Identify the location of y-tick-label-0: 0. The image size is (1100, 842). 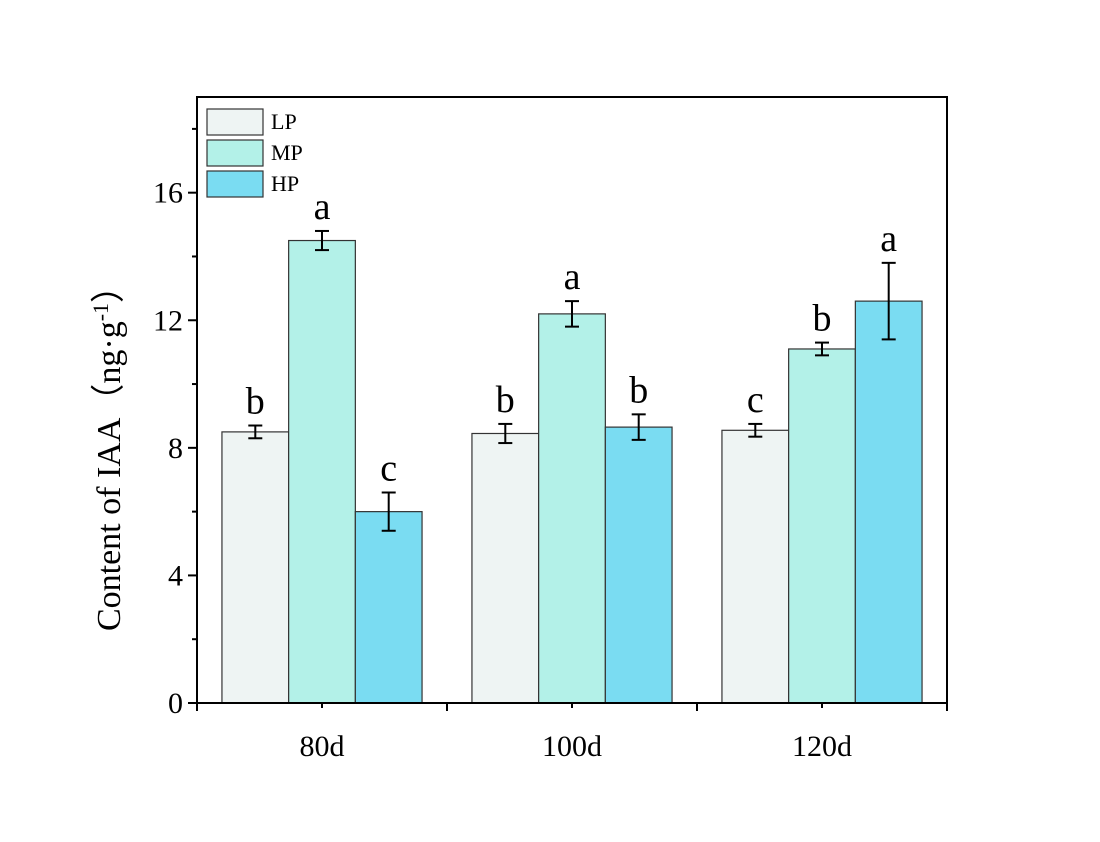
(175, 703).